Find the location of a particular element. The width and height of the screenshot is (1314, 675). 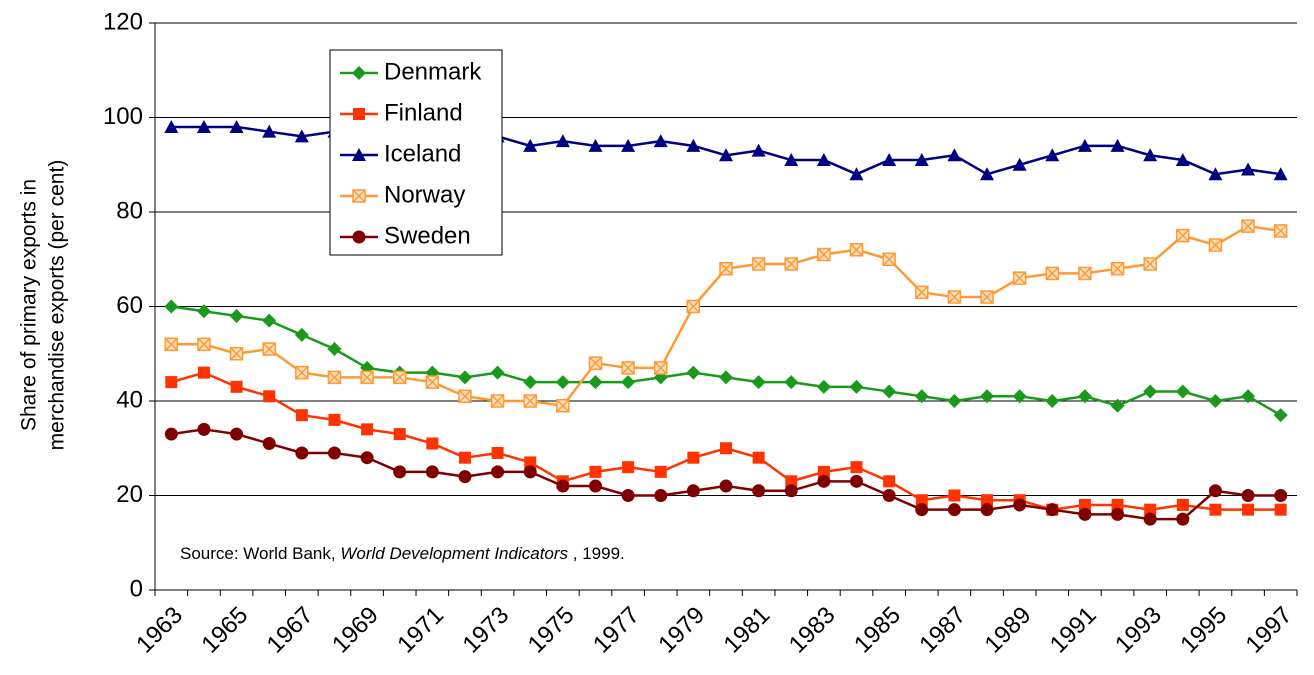

x-tick-label: 1973 is located at coordinates (485, 630).